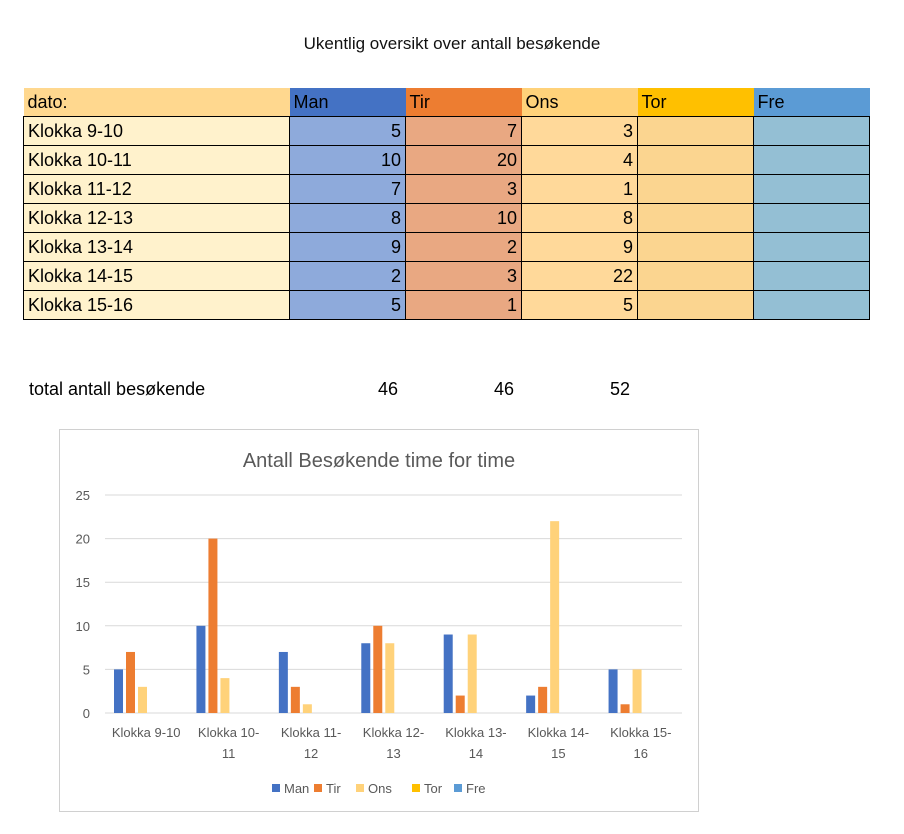  Describe the element at coordinates (156, 131) in the screenshot. I see `row-label-cell: Klokka 9-10` at that location.